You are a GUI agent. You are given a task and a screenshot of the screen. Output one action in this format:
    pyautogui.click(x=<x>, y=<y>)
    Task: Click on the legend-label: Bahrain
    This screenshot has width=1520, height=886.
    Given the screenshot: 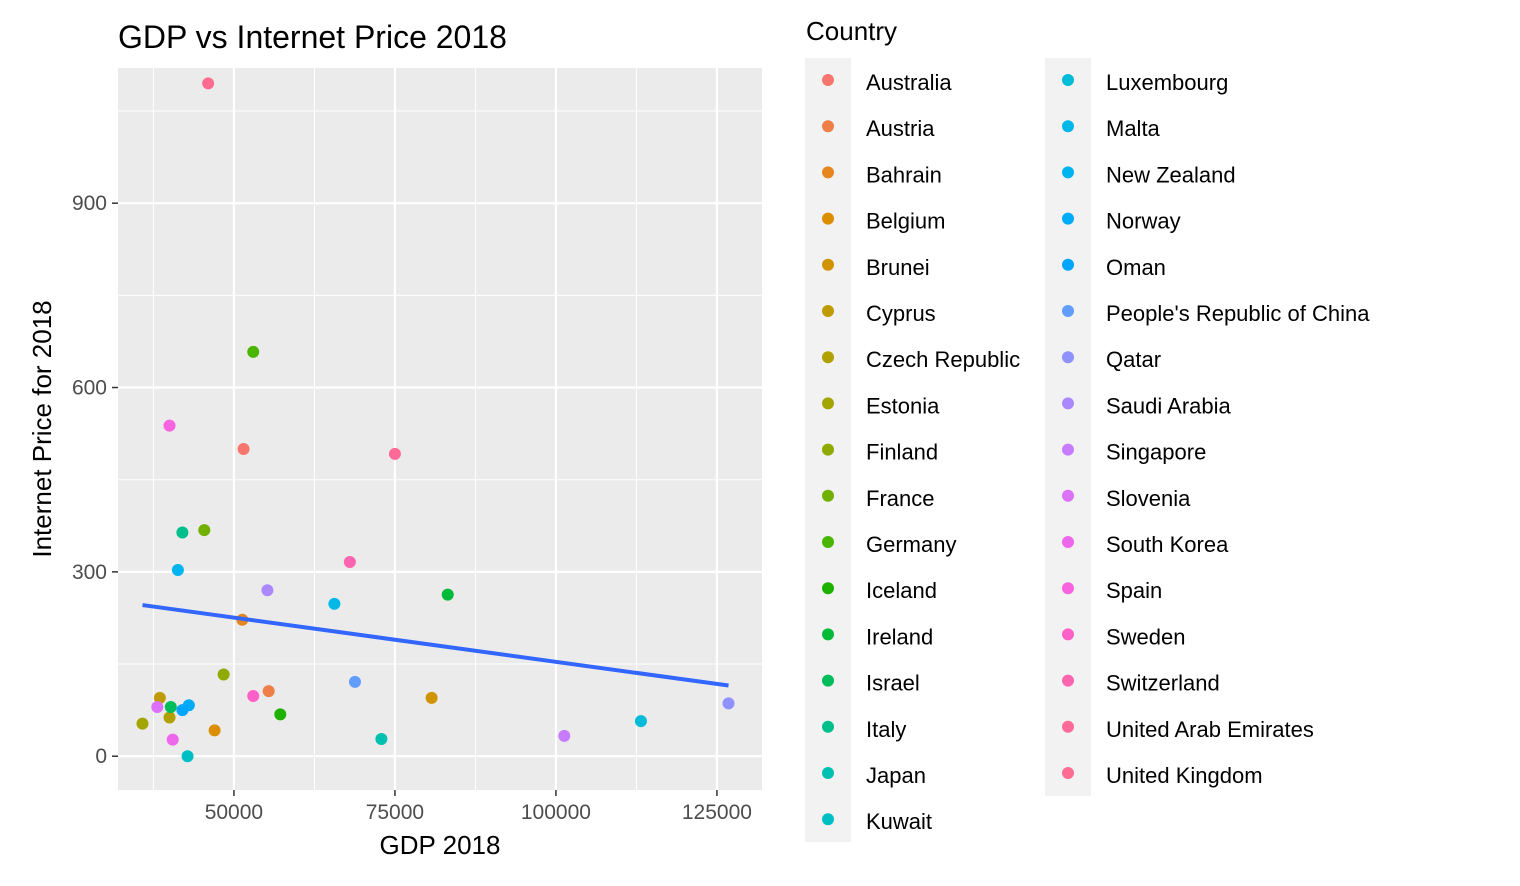 What is the action you would take?
    pyautogui.click(x=904, y=174)
    